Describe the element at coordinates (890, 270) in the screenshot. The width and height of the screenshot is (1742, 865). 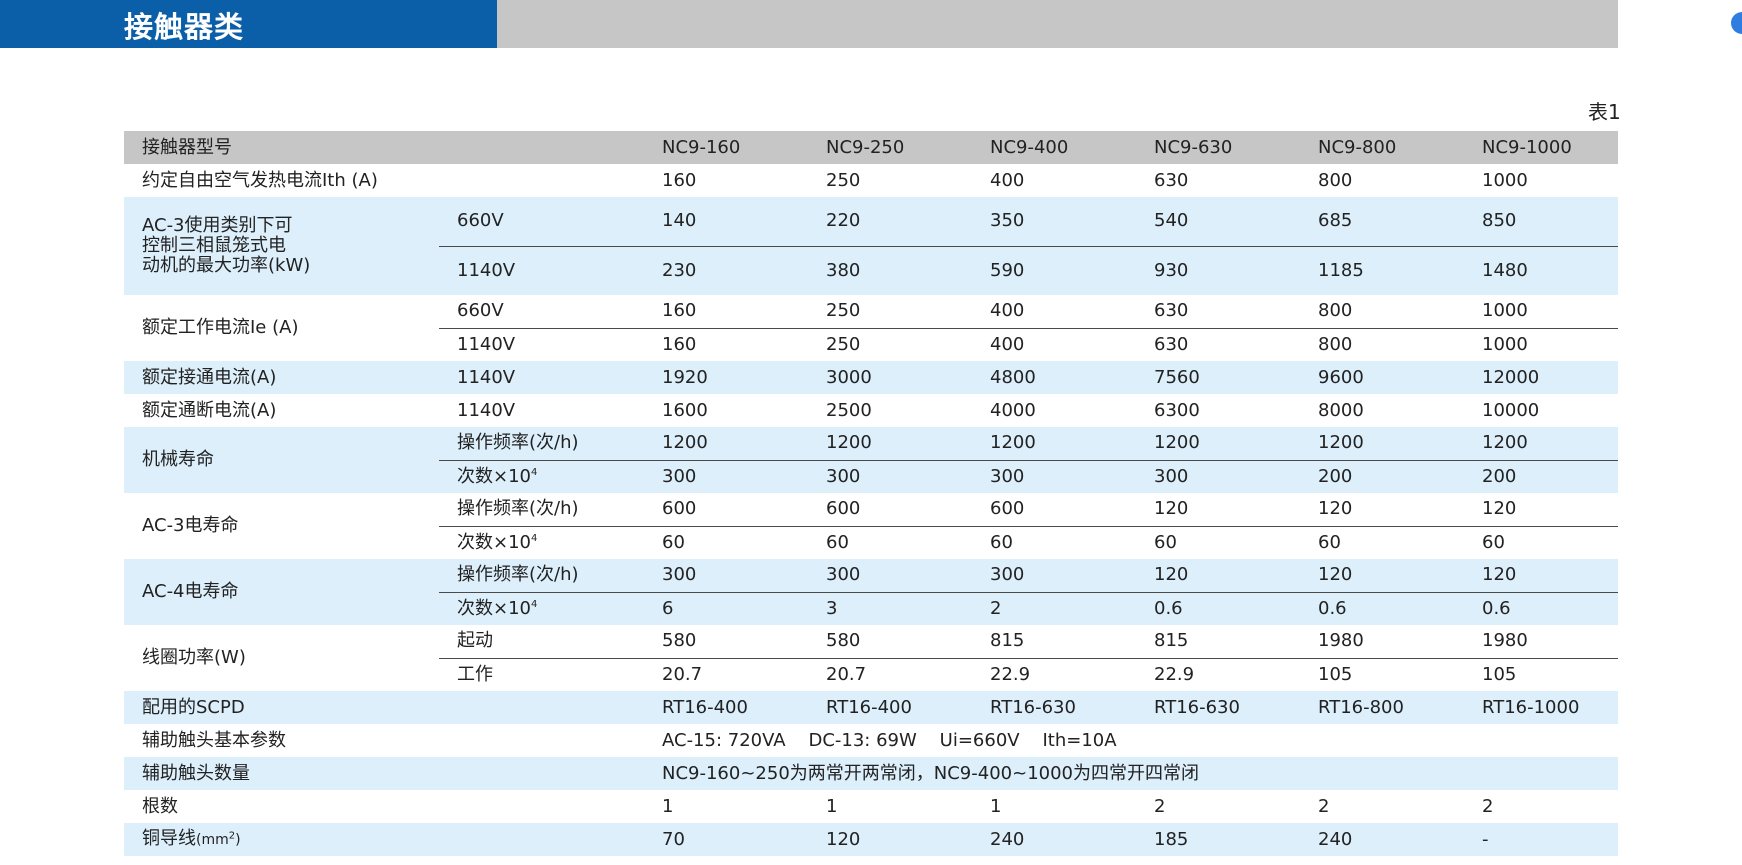
I see `value-cell: 380` at that location.